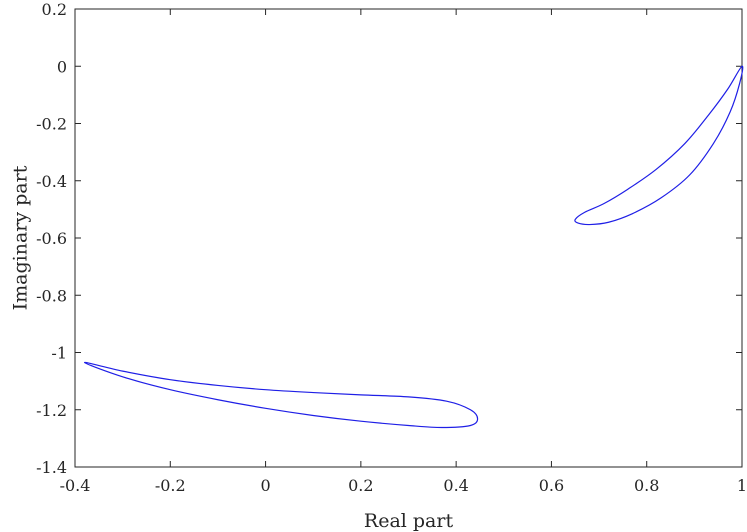  What do you see at coordinates (646, 485) in the screenshot?
I see `x-tick-label: 0.8` at bounding box center [646, 485].